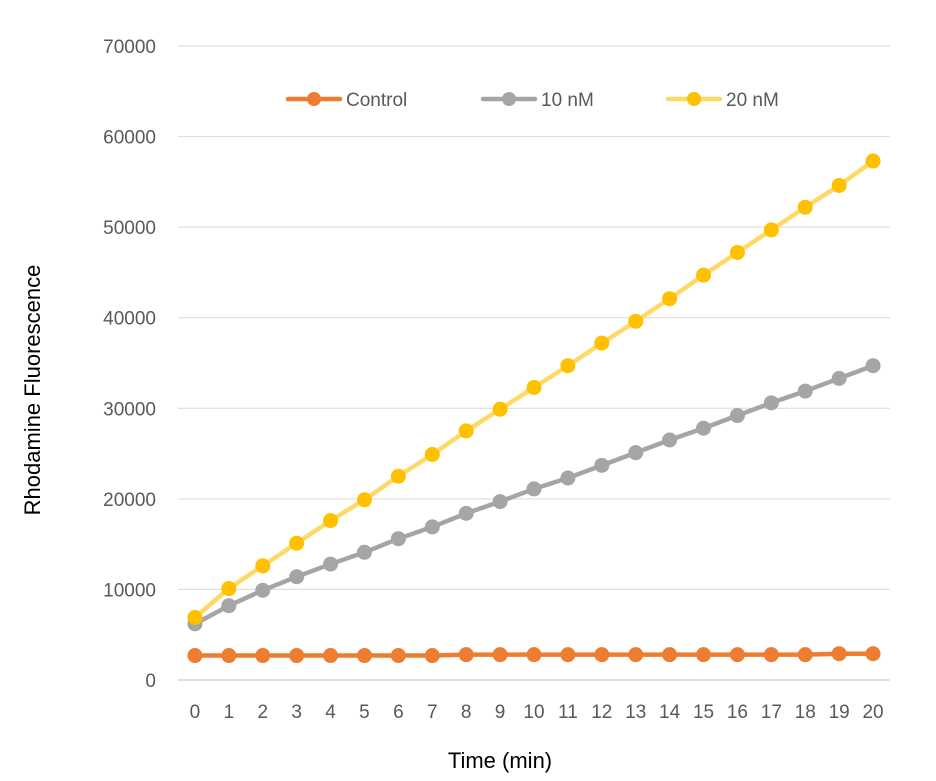 This screenshot has width=936, height=781. I want to click on x-tick-label: 6, so click(398, 712).